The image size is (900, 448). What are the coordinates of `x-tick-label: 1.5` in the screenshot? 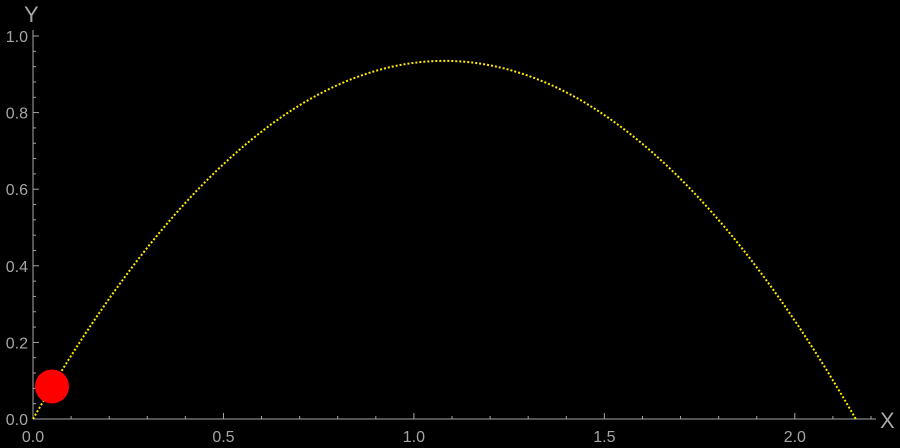 It's located at (604, 437).